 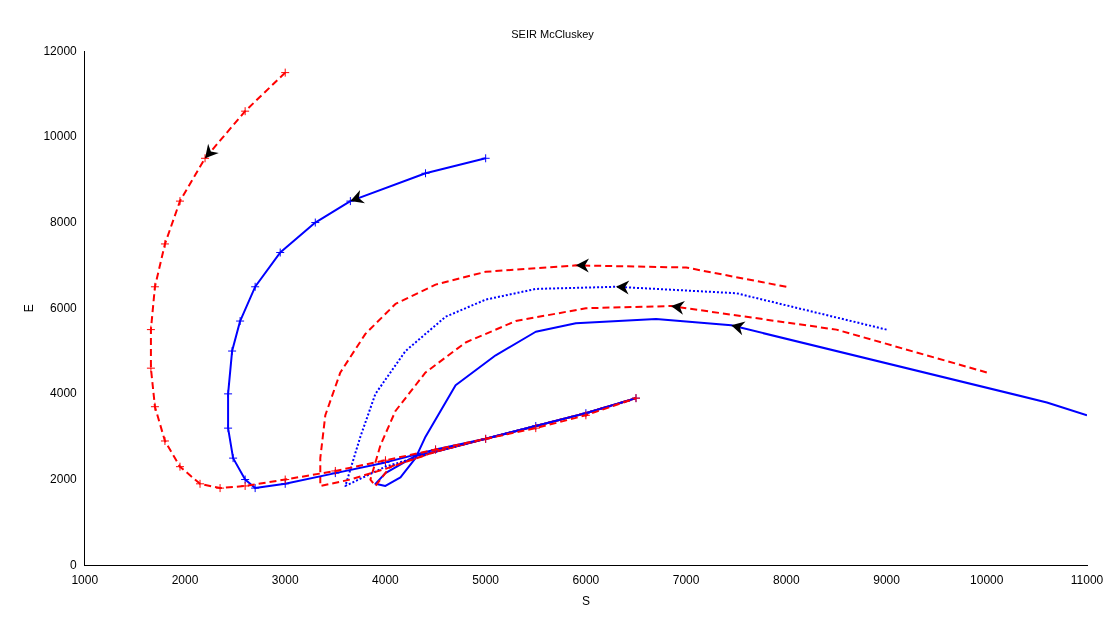 What do you see at coordinates (64, 221) in the screenshot?
I see `y-tick-label: 8000` at bounding box center [64, 221].